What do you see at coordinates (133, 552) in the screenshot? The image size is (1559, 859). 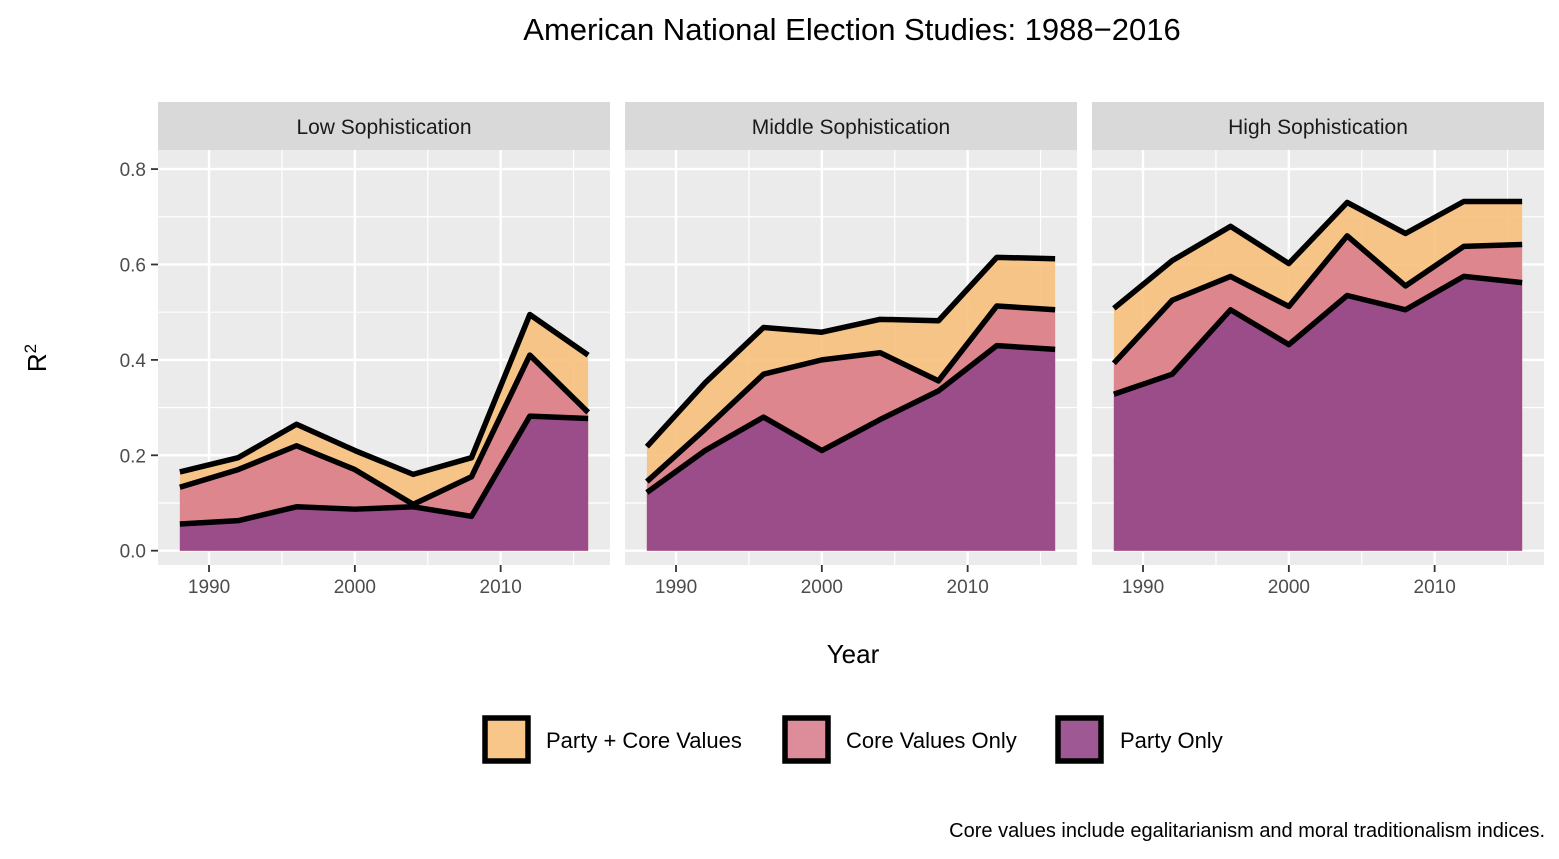 I see `y-tick-label: 0.0` at bounding box center [133, 552].